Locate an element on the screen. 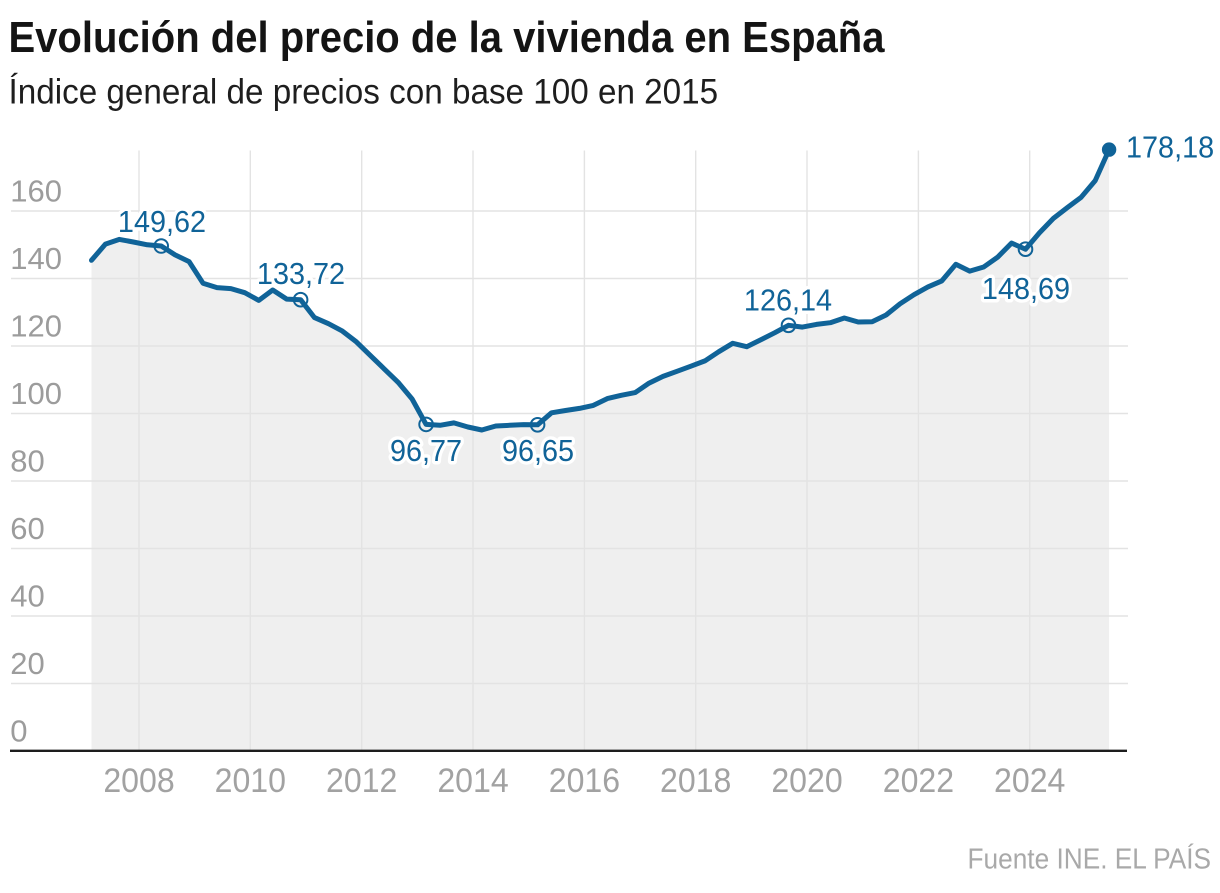 The height and width of the screenshot is (893, 1220). svg-text: 140 is located at coordinates (36, 258).